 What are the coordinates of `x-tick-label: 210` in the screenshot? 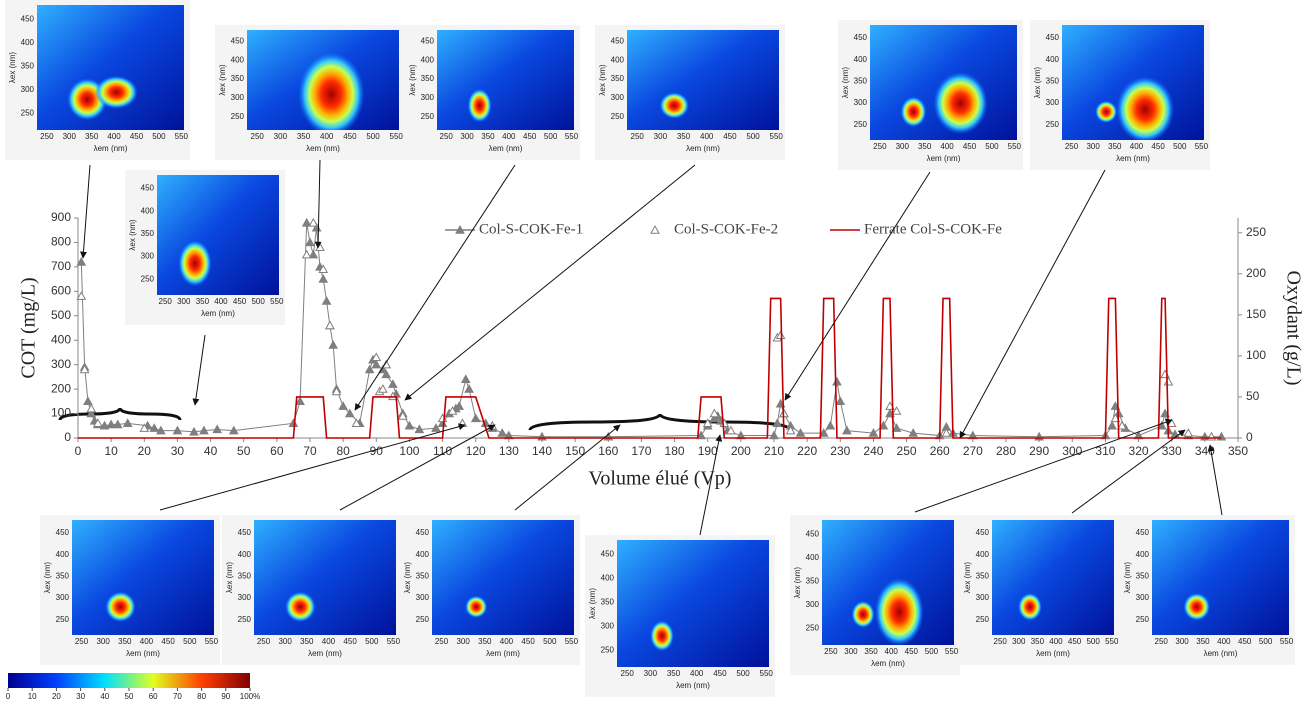 It's located at (774, 451).